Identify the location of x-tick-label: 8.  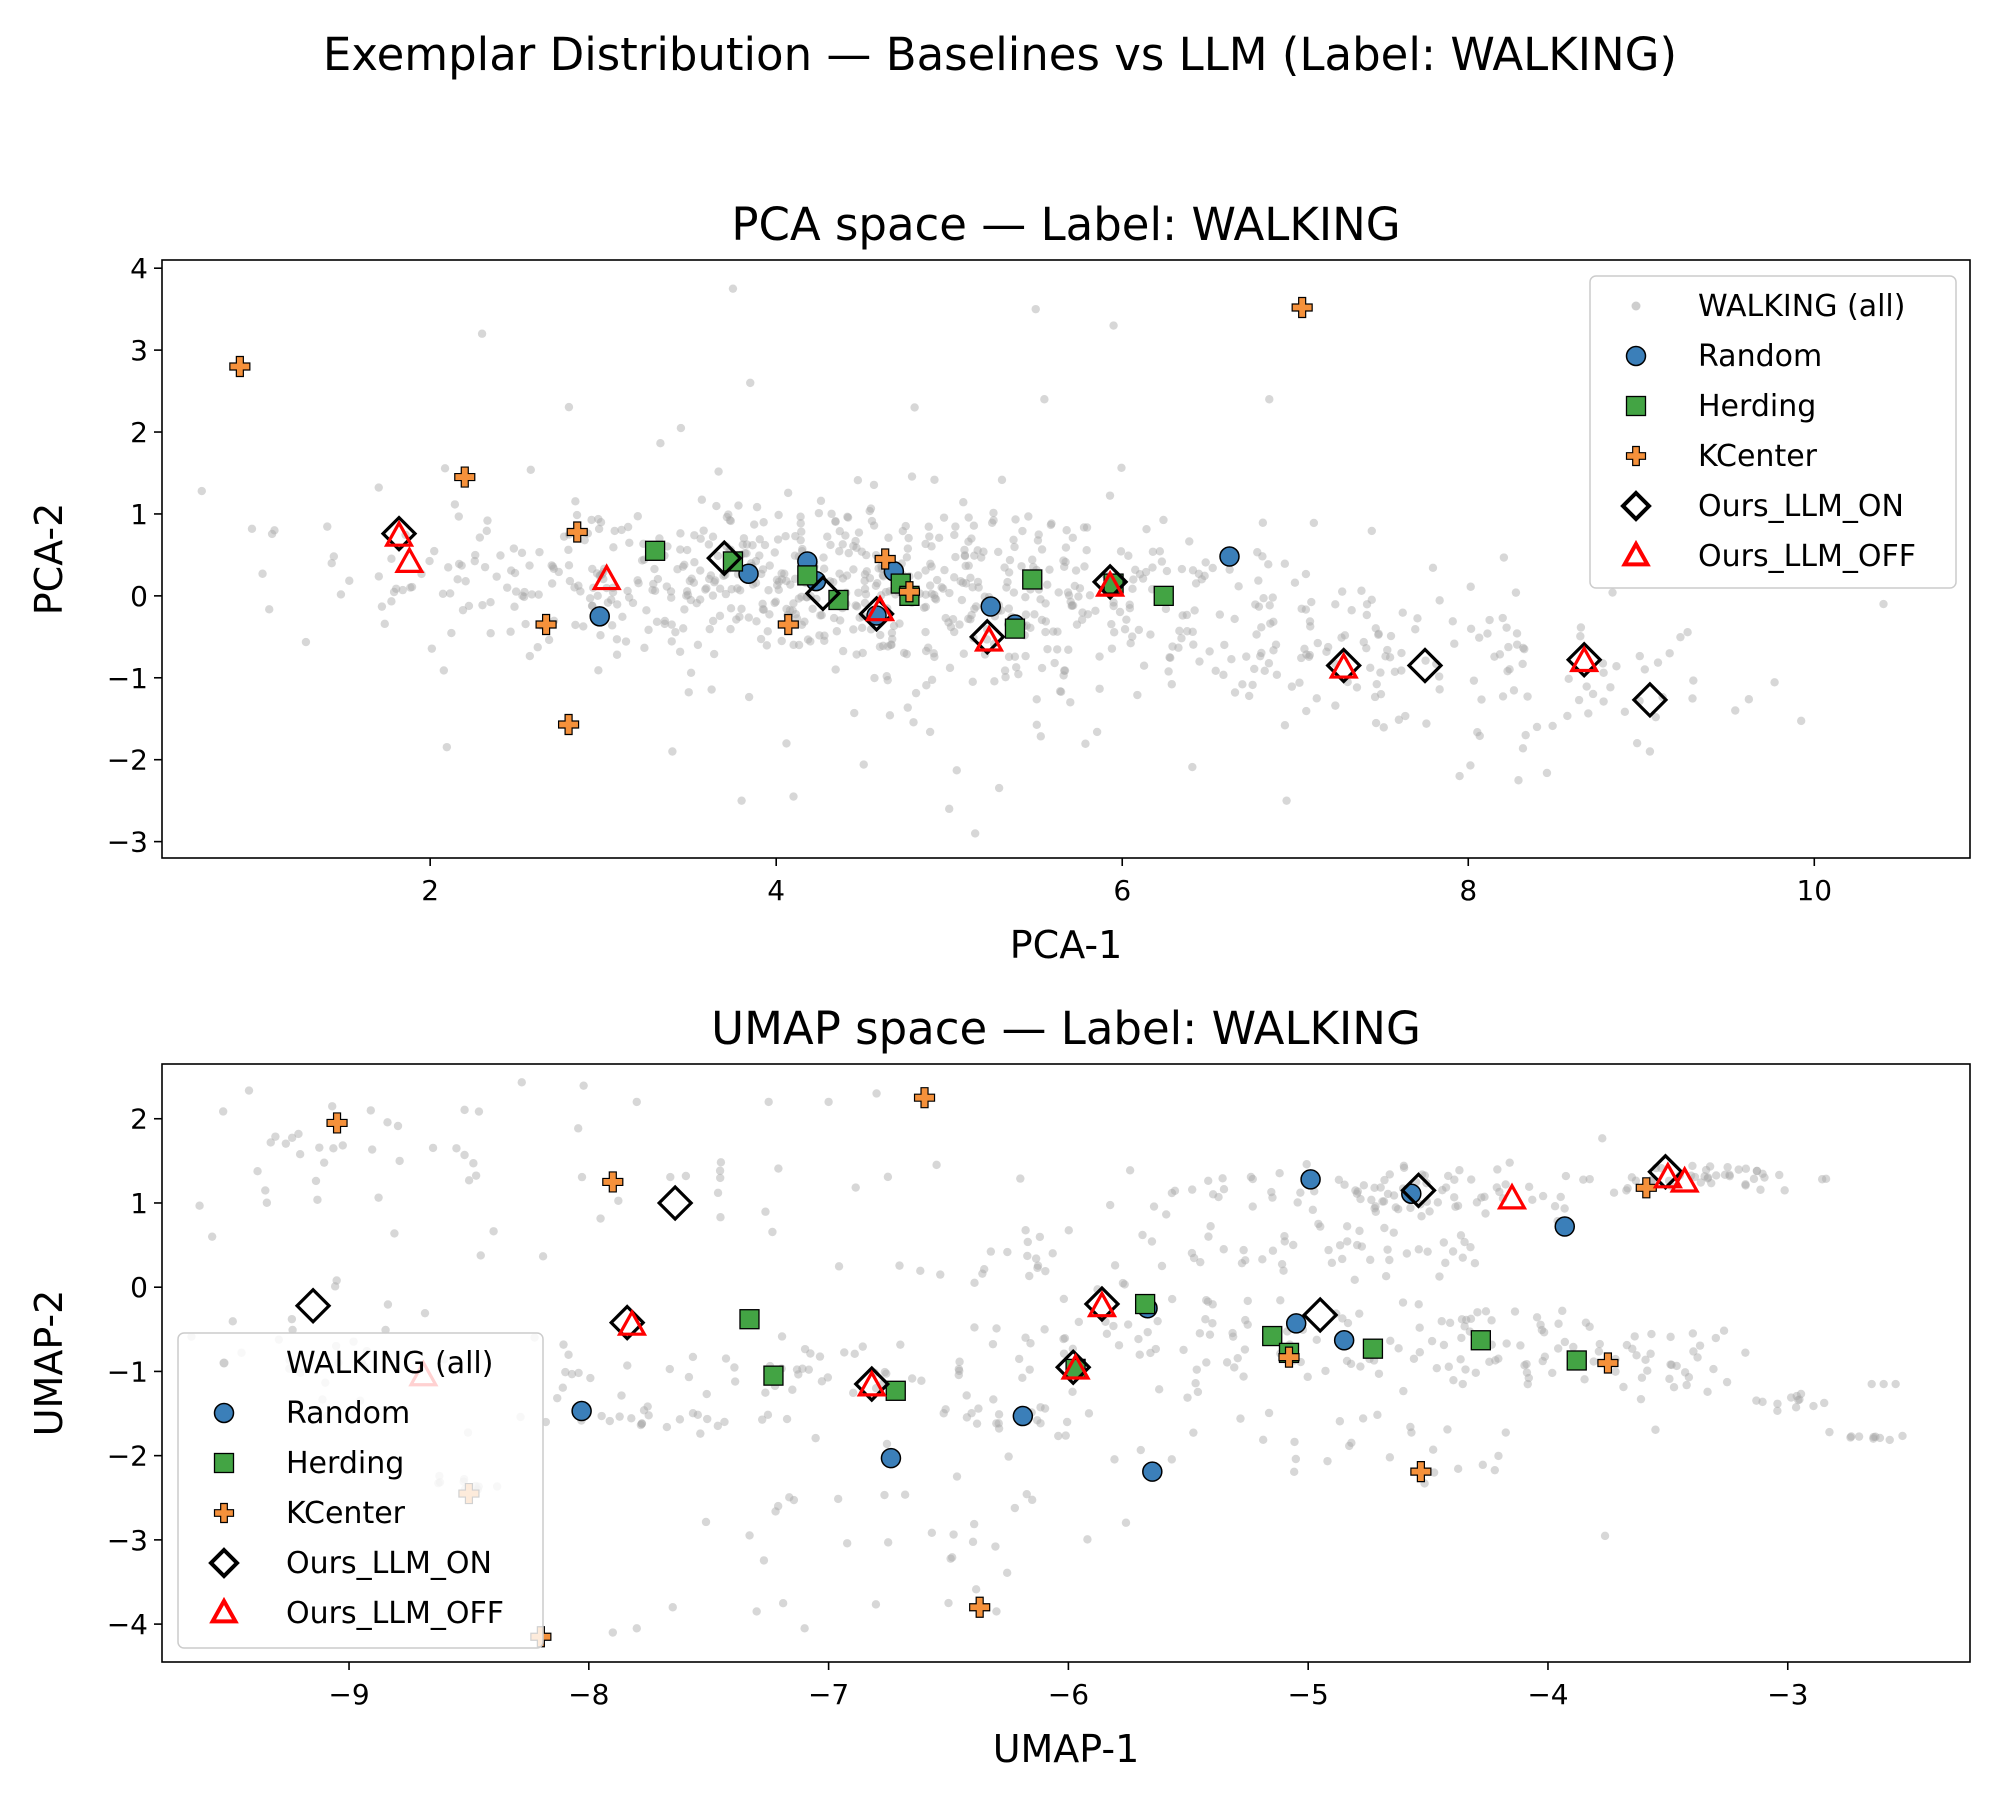
(1468, 890).